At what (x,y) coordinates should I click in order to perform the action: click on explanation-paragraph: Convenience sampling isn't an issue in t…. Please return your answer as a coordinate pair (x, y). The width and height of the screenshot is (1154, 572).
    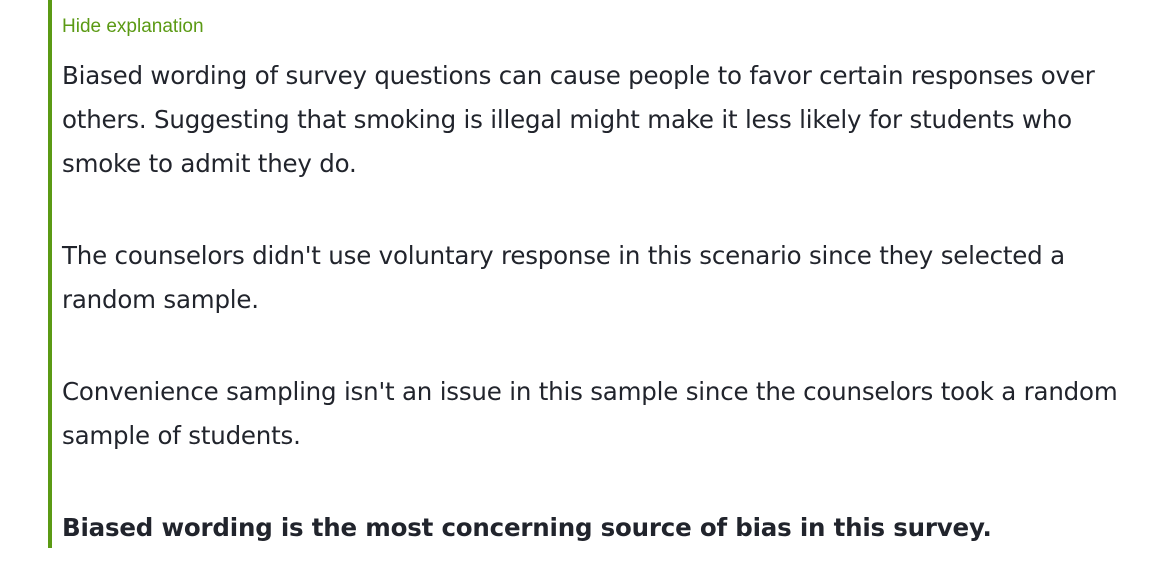
    Looking at the image, I should click on (590, 413).